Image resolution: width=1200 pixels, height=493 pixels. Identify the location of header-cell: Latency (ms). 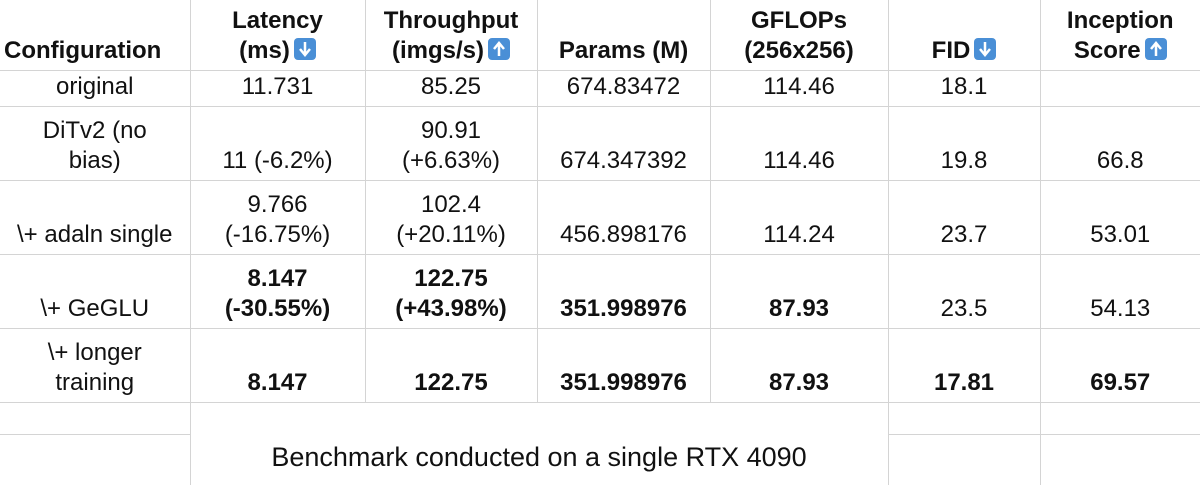
(277, 35).